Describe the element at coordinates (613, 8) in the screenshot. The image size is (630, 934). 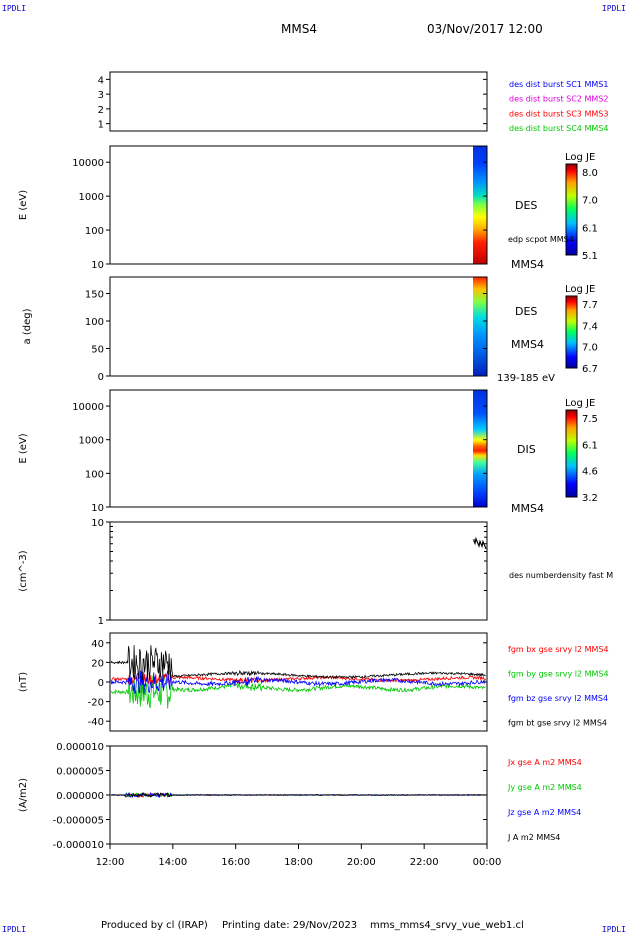
I see `corner-label-top-right: IPDLI` at that location.